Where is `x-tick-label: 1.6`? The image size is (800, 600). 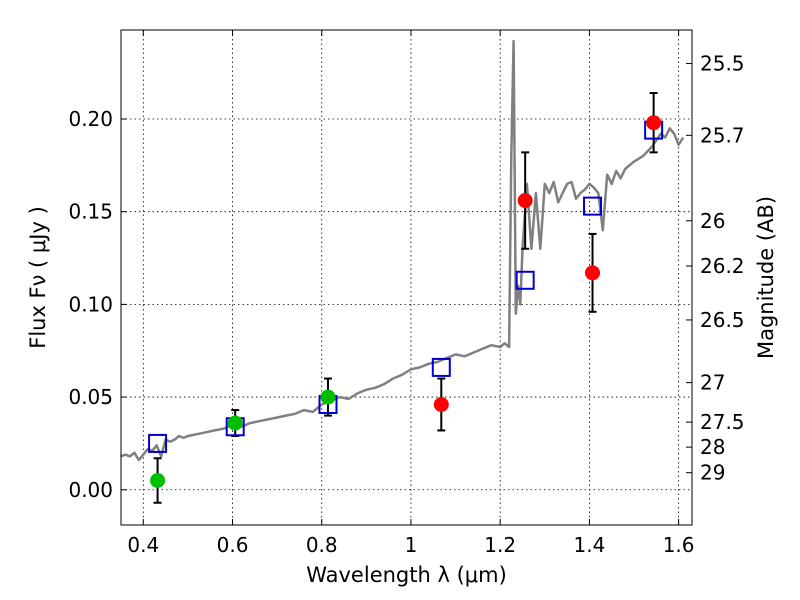
x-tick-label: 1.6 is located at coordinates (679, 545).